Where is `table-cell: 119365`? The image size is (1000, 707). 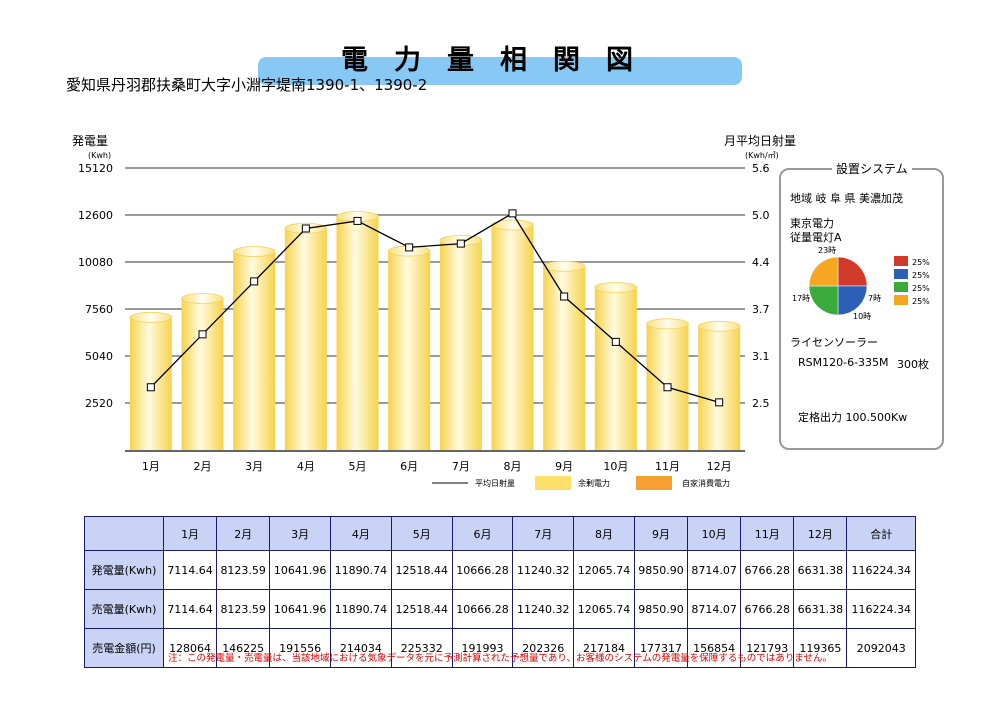
table-cell: 119365 is located at coordinates (820, 648).